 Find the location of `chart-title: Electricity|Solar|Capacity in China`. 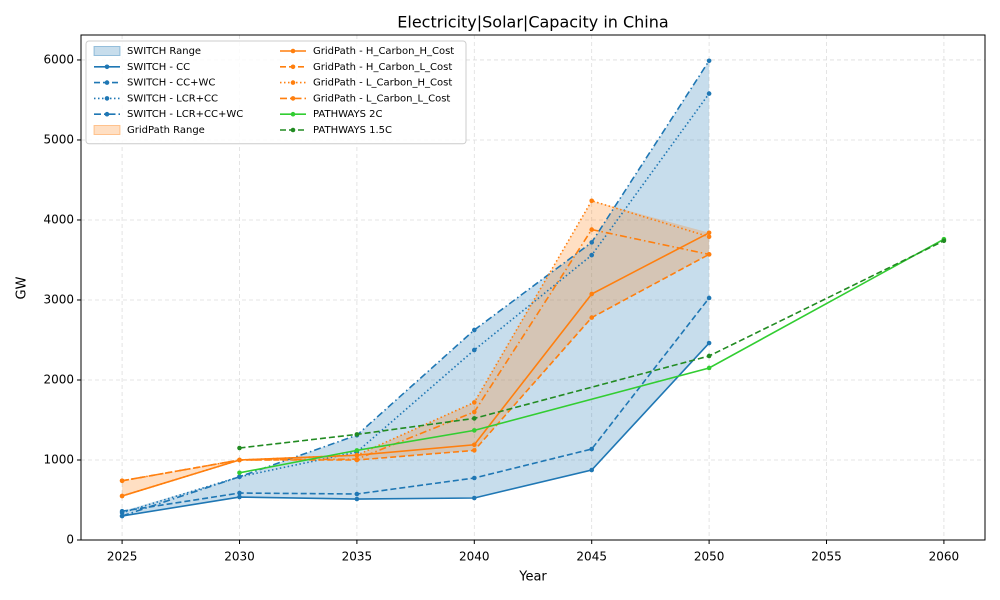

chart-title: Electricity|Solar|Capacity in China is located at coordinates (532, 22).